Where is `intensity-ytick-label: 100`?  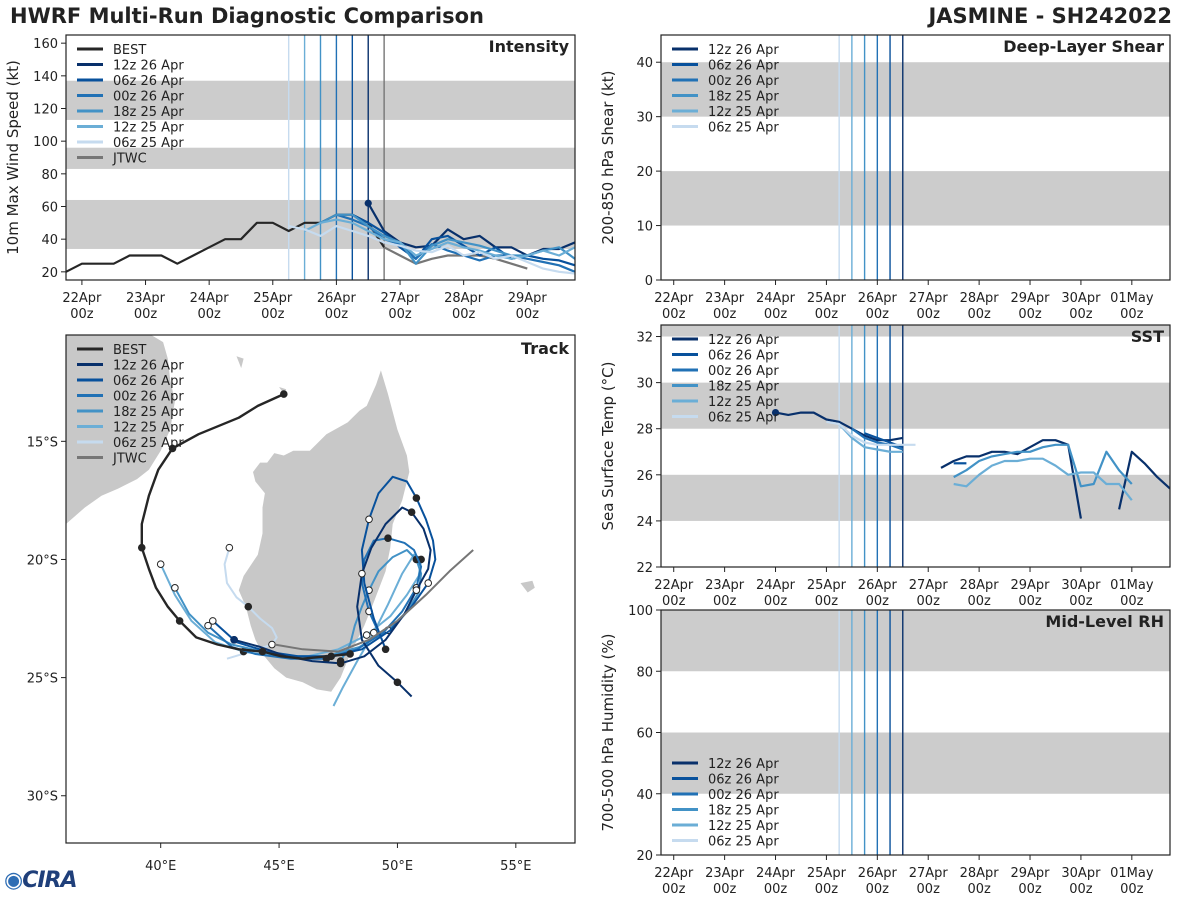 intensity-ytick-label: 100 is located at coordinates (45, 142).